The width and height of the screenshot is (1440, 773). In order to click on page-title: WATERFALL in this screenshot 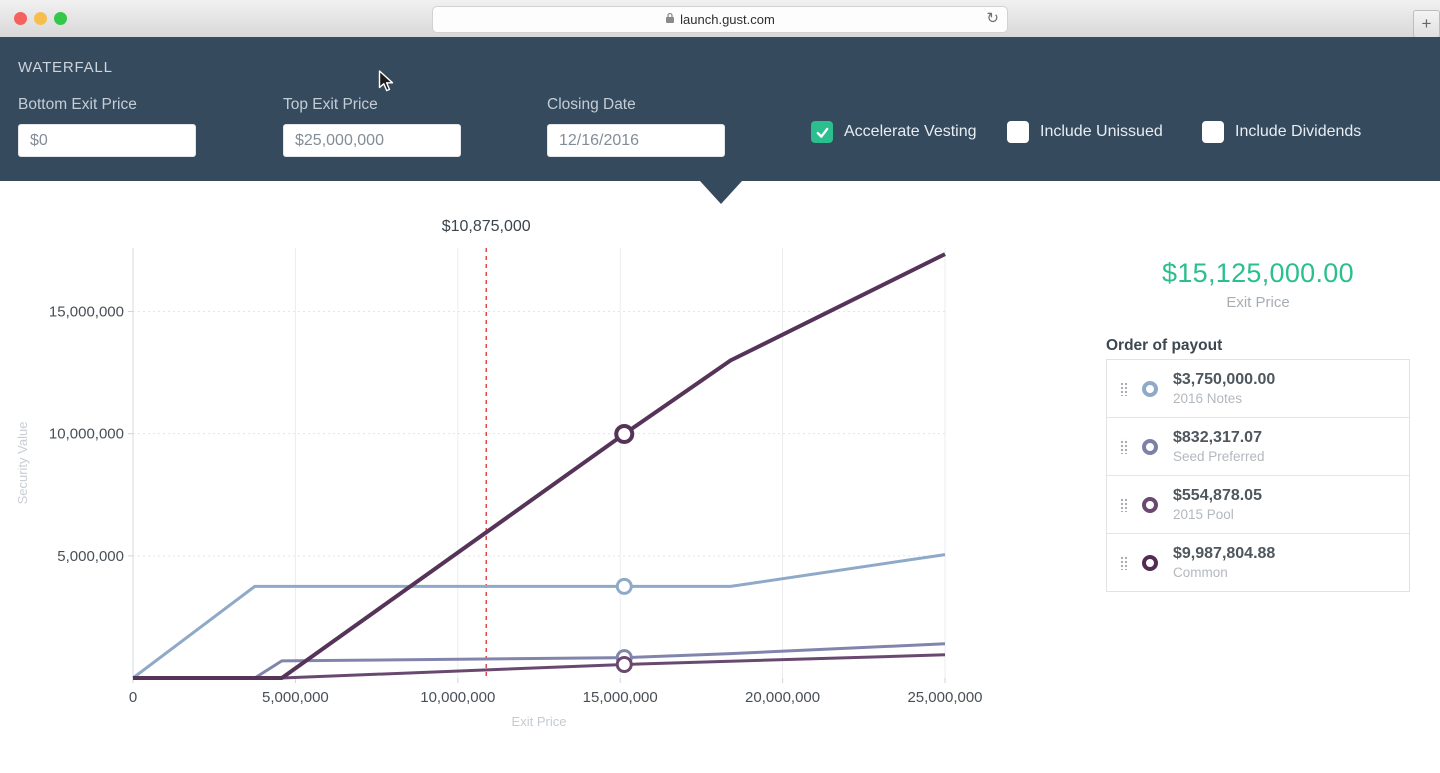, I will do `click(65, 67)`.